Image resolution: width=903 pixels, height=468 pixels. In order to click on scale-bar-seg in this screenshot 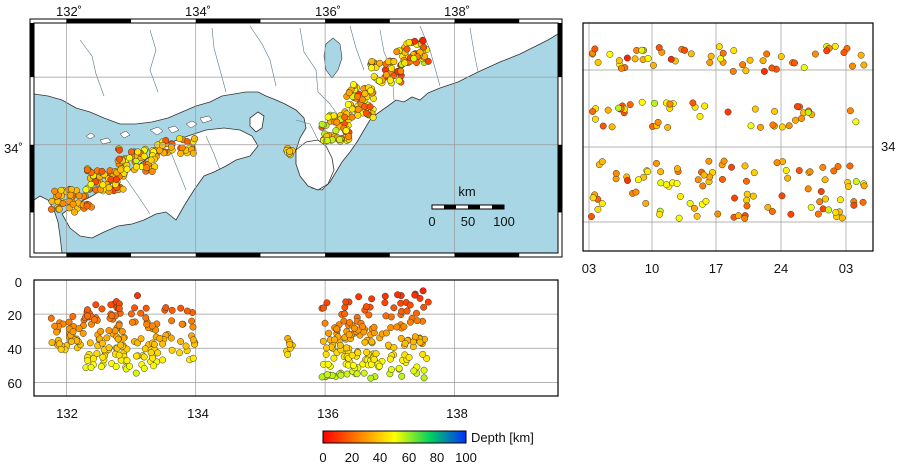, I will do `click(450, 207)`.